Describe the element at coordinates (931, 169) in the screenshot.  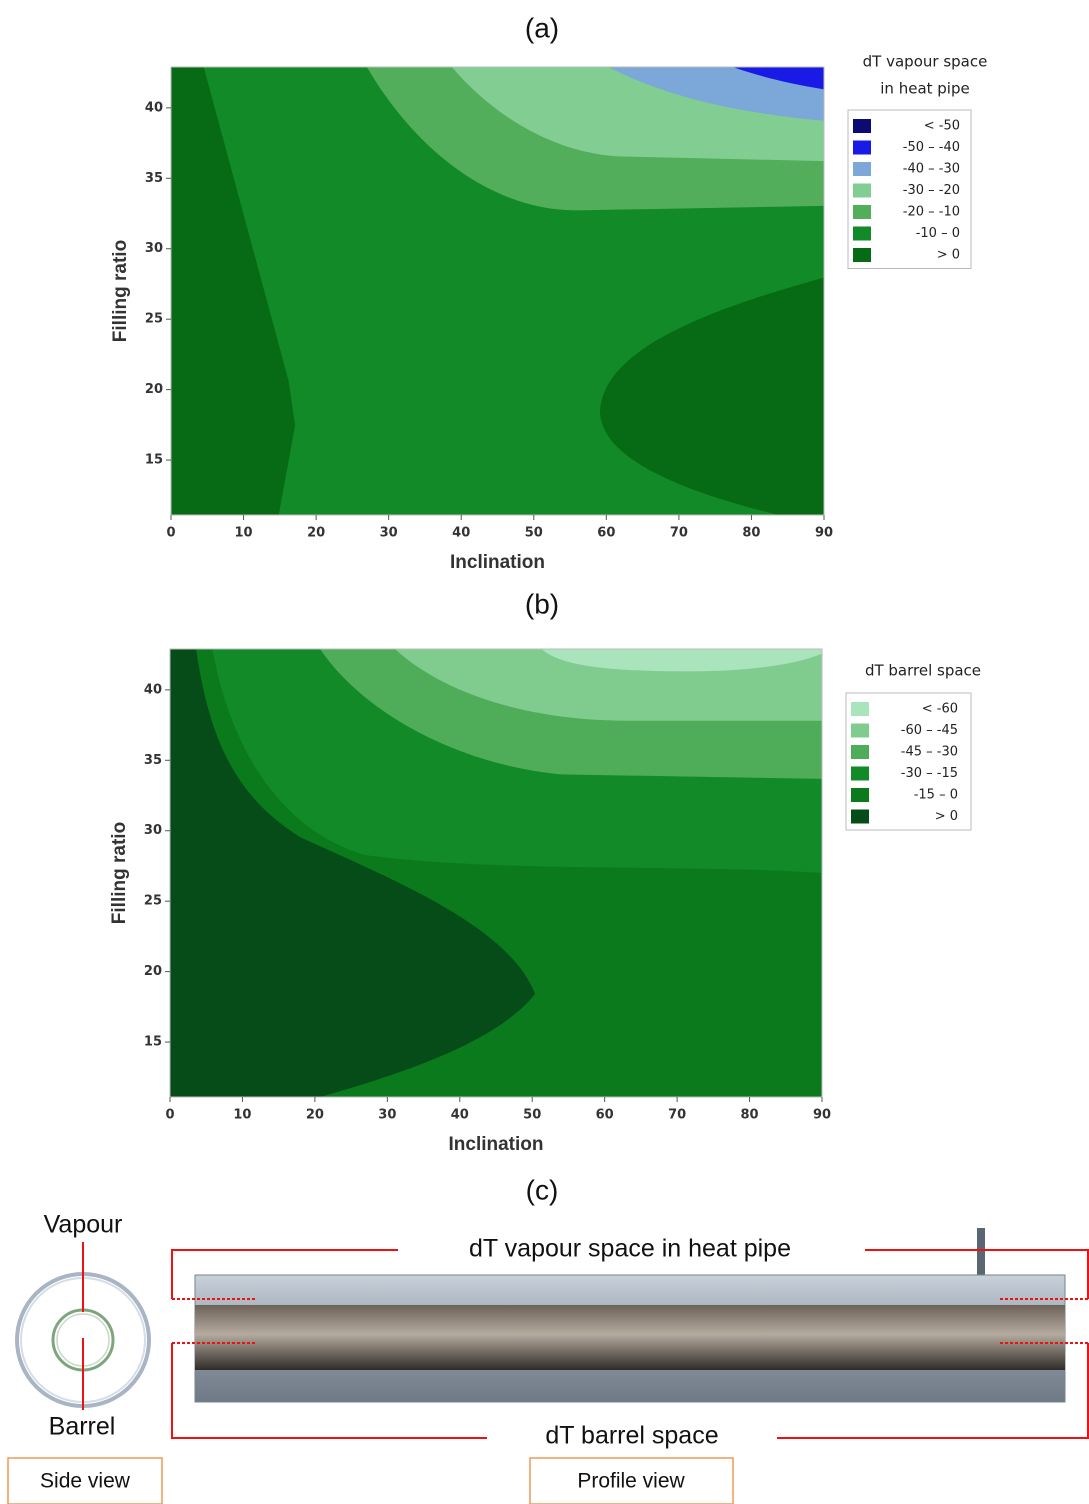
I see `legend-label: -40 – -30` at that location.